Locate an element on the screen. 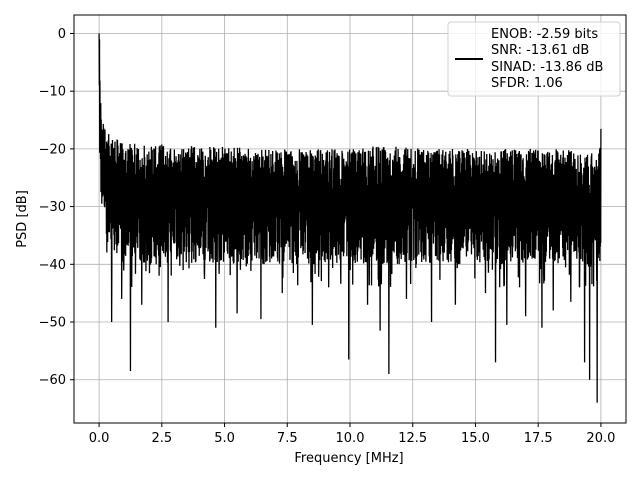 Image resolution: width=640 pixels, height=480 pixels. y-tick-label: −20 is located at coordinates (52, 149).